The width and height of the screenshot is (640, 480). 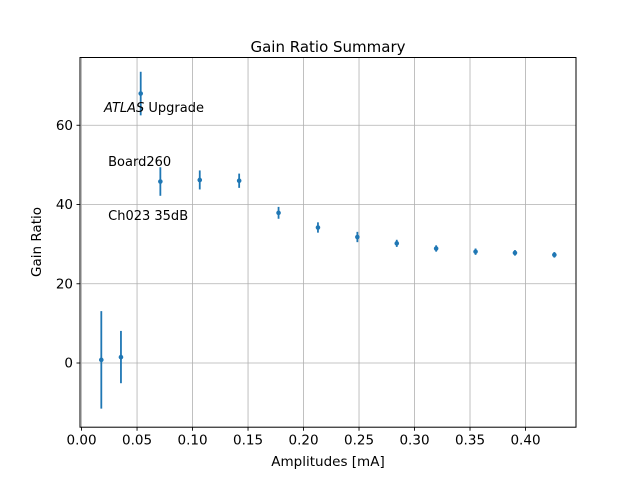 I want to click on x-tick-label: 0.25, so click(x=359, y=441).